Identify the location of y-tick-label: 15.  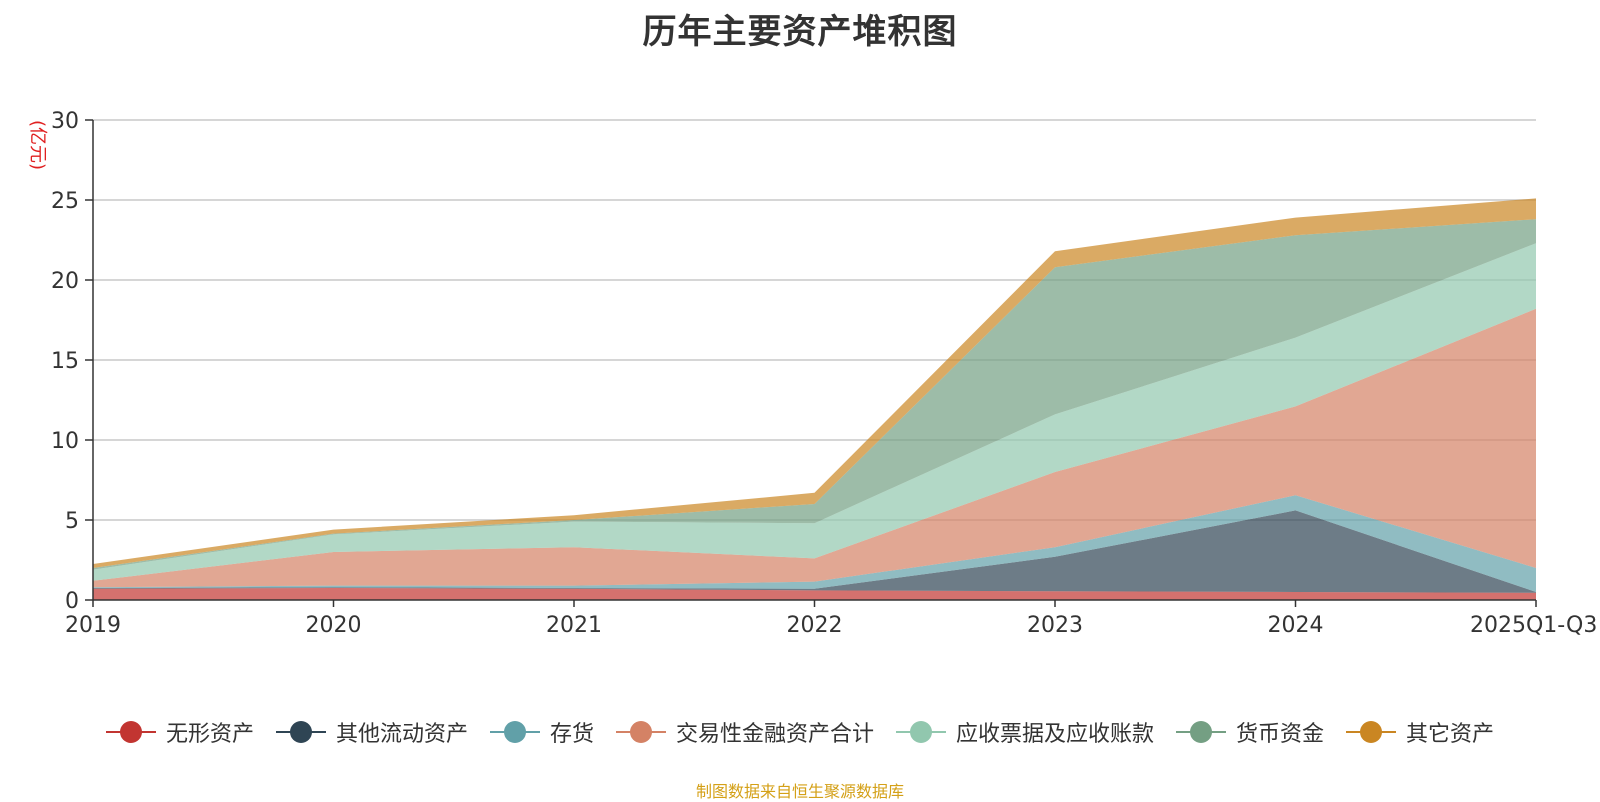
(65, 361).